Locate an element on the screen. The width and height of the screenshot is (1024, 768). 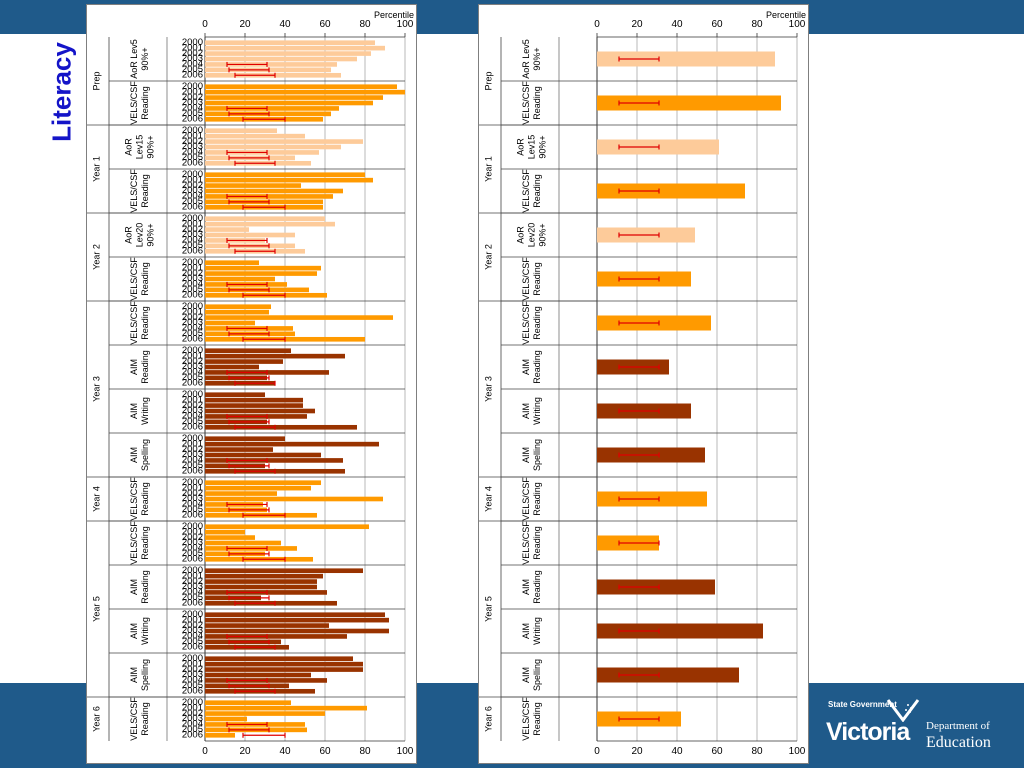
logo-education: Education is located at coordinates (958, 742).